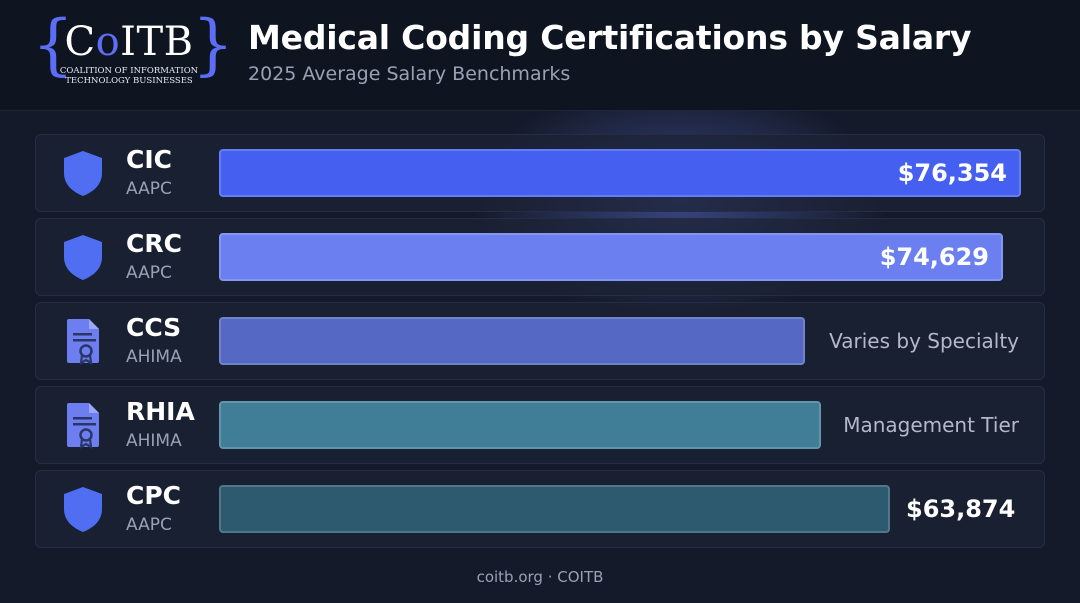 The width and height of the screenshot is (1080, 603). Describe the element at coordinates (934, 257) in the screenshot. I see `salary-value-label: $74,629` at that location.